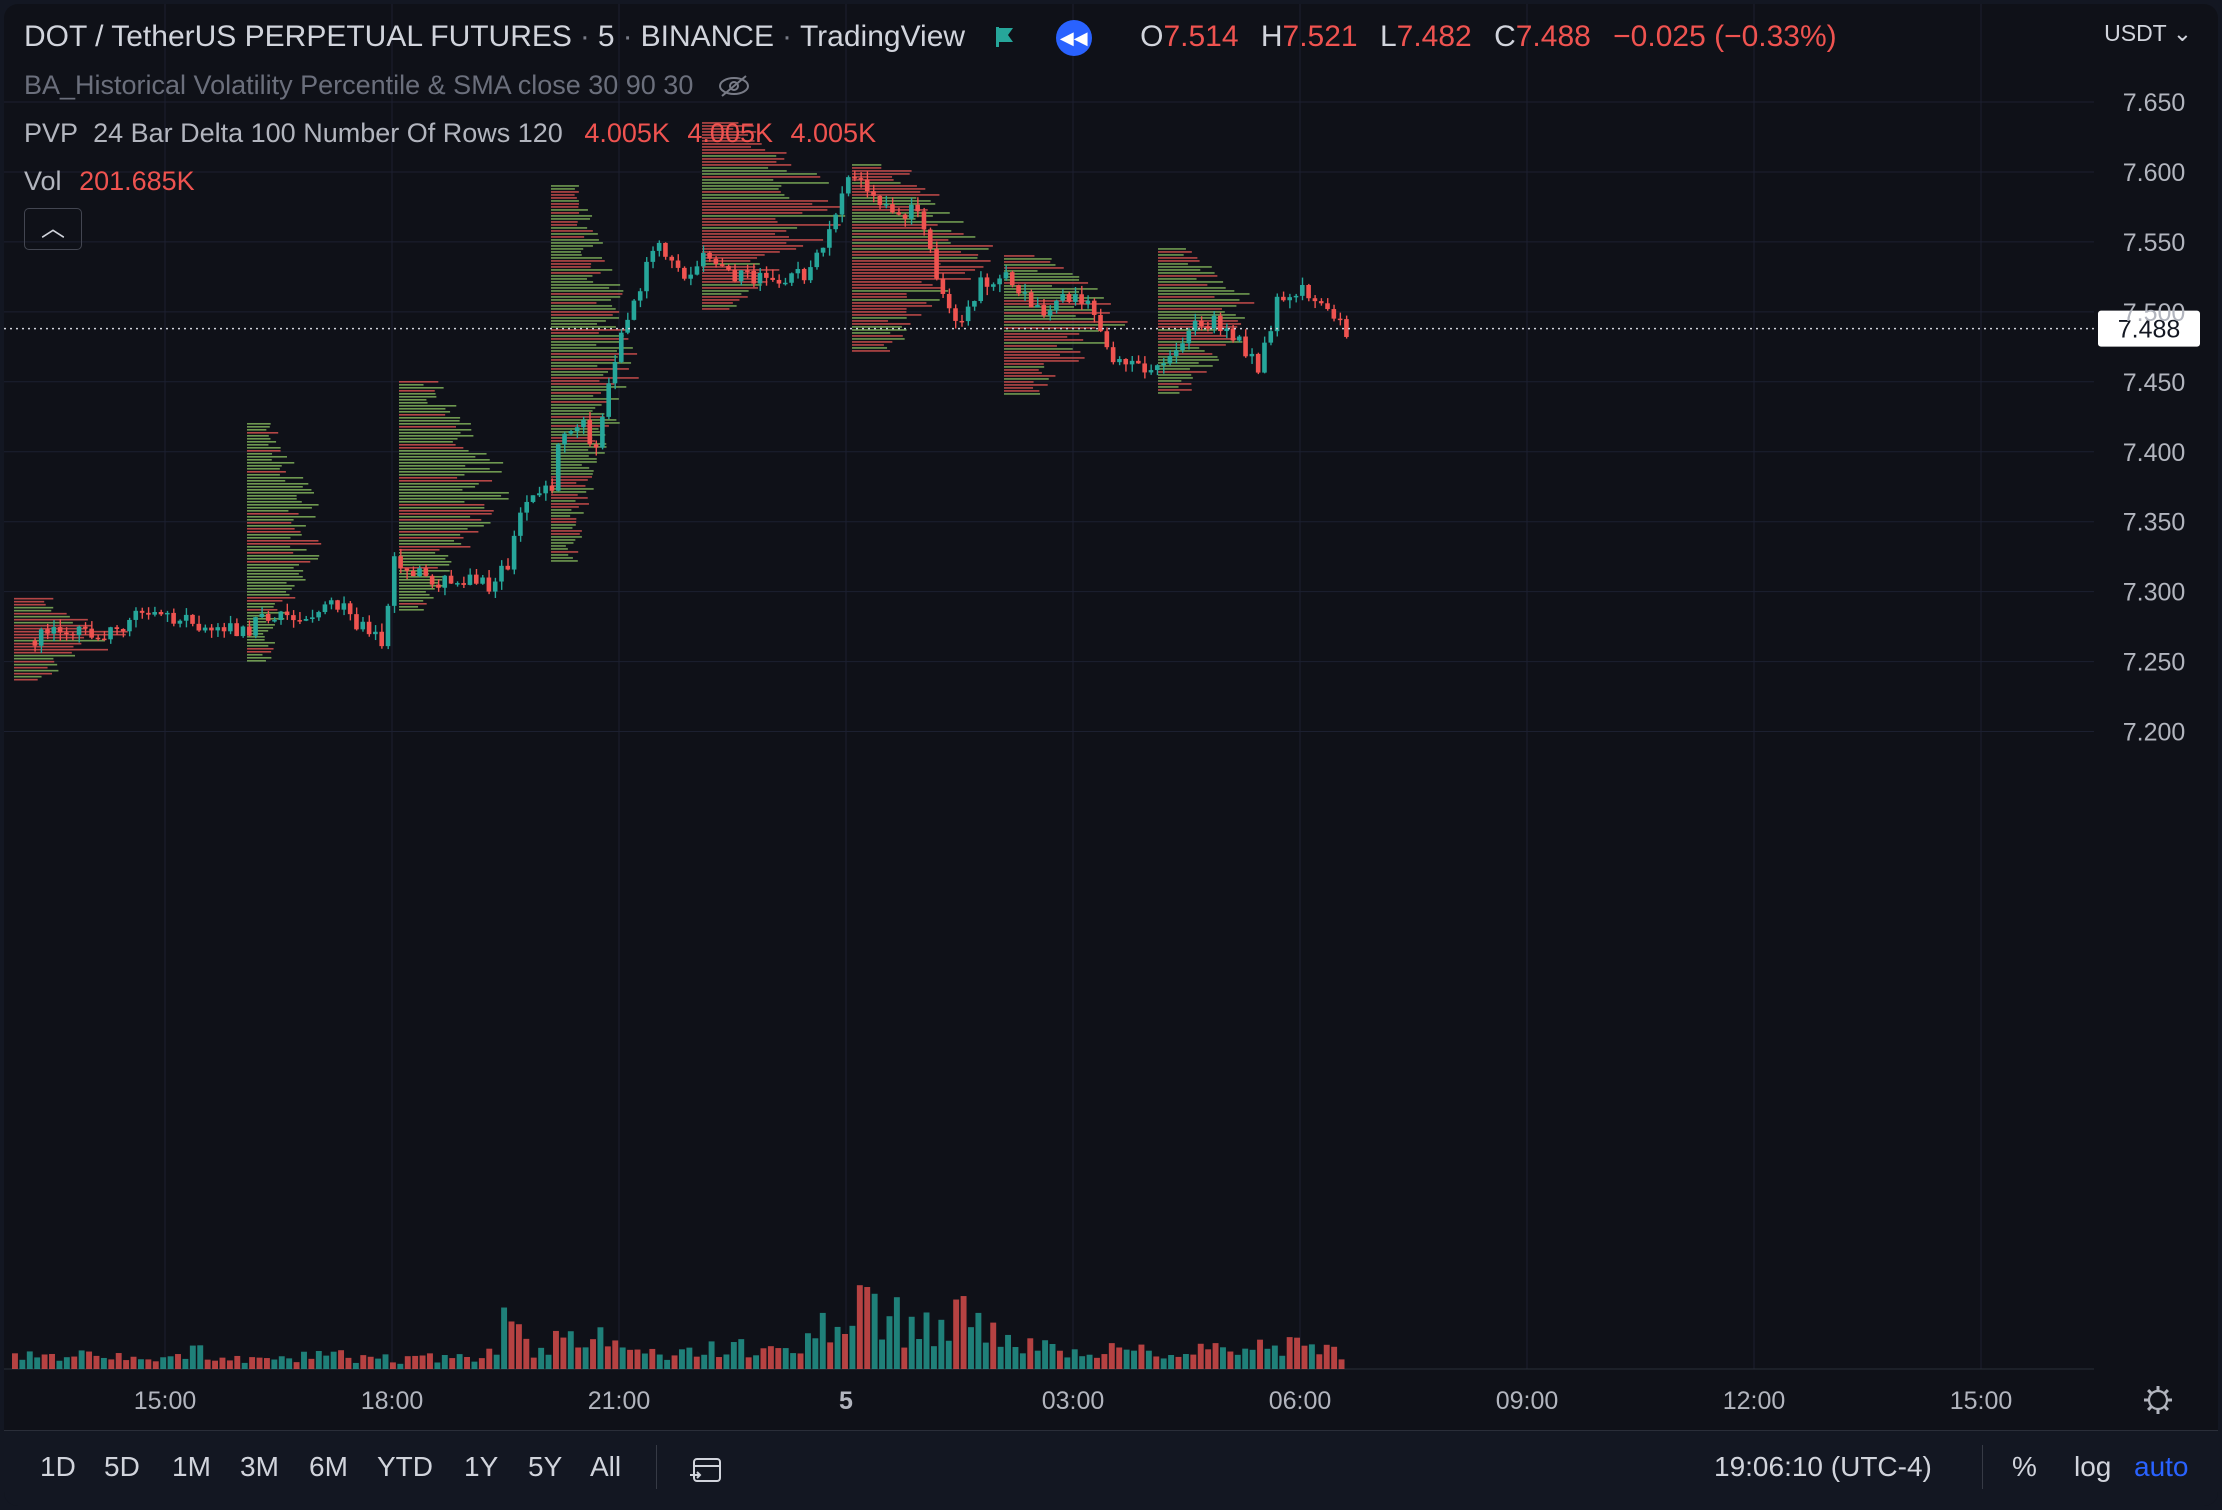 This screenshot has width=2222, height=1510. What do you see at coordinates (1823, 1466) in the screenshot?
I see `clock-time: 19:06:10 (UTC-4)` at bounding box center [1823, 1466].